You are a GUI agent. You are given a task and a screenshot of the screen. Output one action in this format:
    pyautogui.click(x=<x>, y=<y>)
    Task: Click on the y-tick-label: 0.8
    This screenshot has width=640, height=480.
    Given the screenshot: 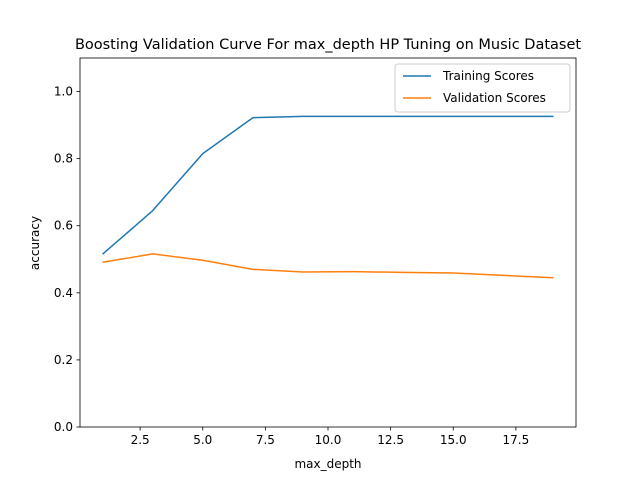 What is the action you would take?
    pyautogui.click(x=63, y=159)
    